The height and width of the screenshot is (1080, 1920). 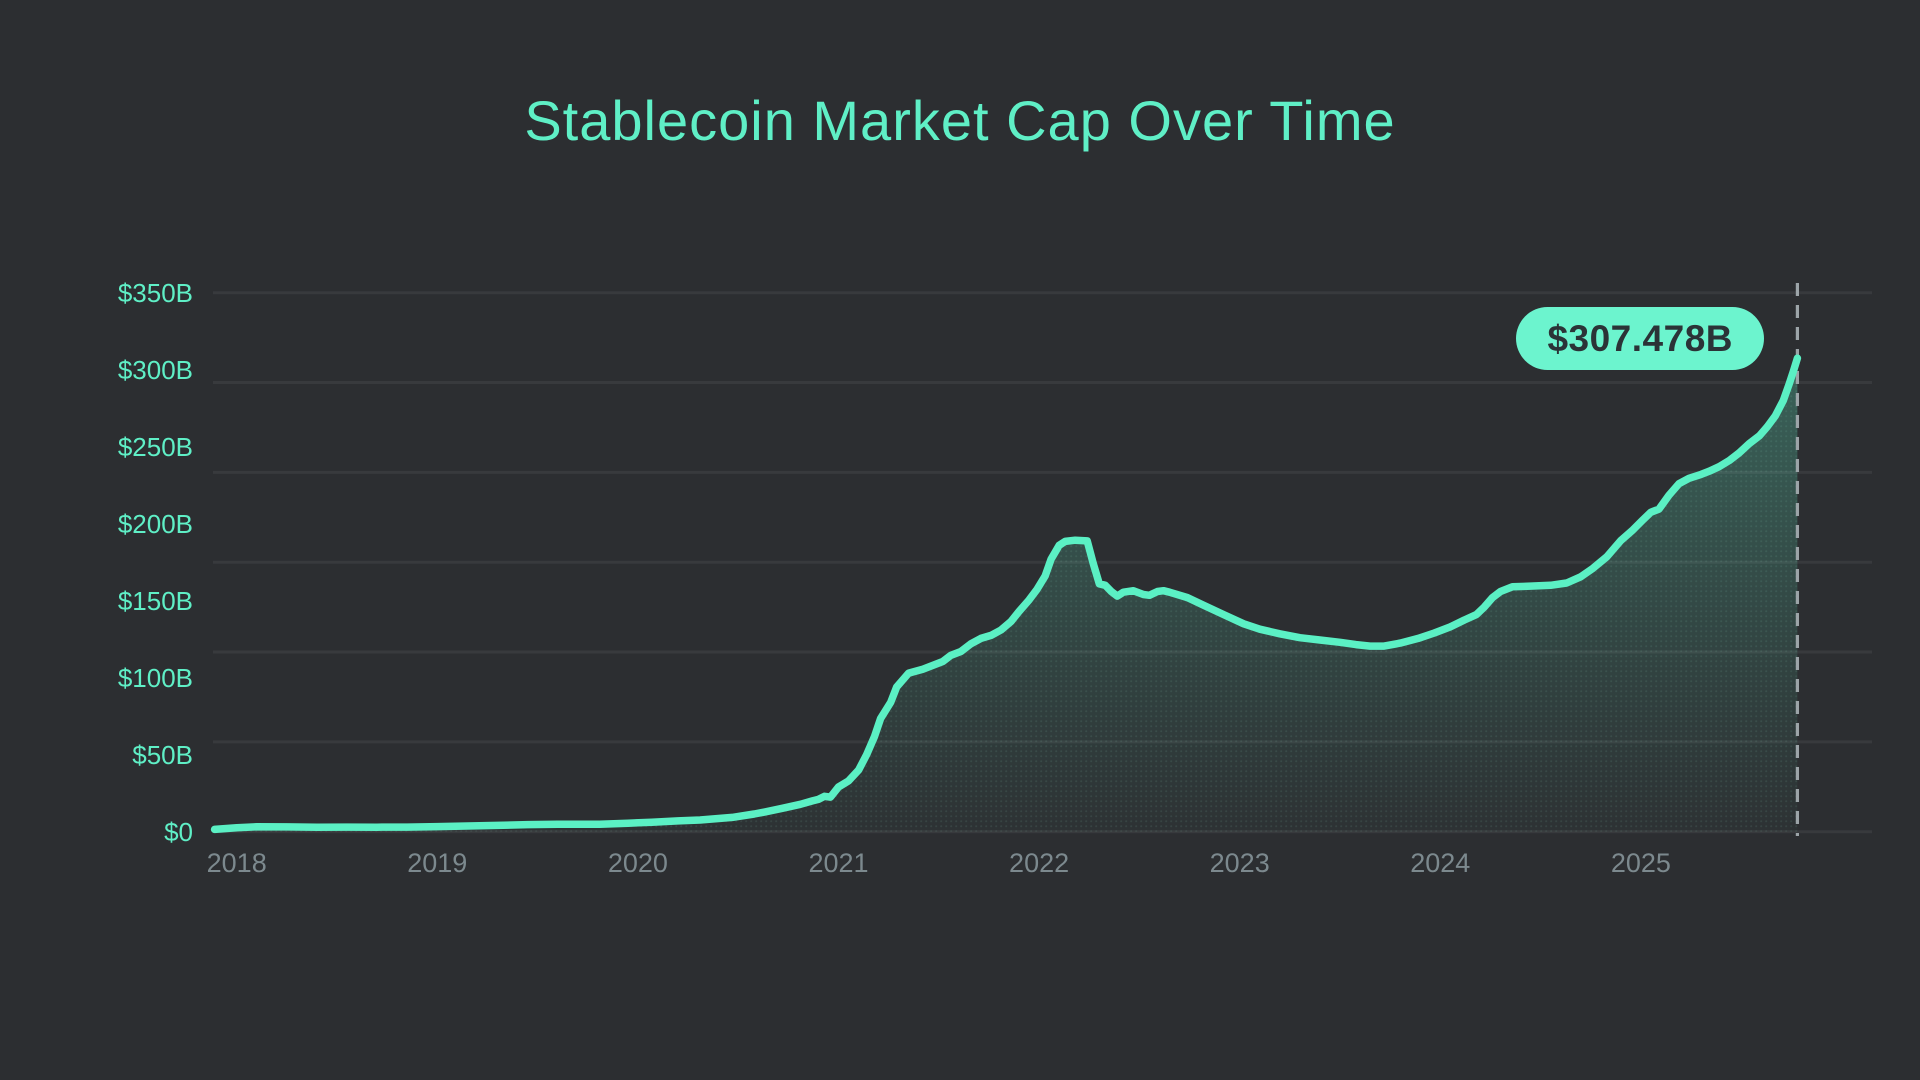 What do you see at coordinates (155, 600) in the screenshot?
I see `y-axis-label: $150B` at bounding box center [155, 600].